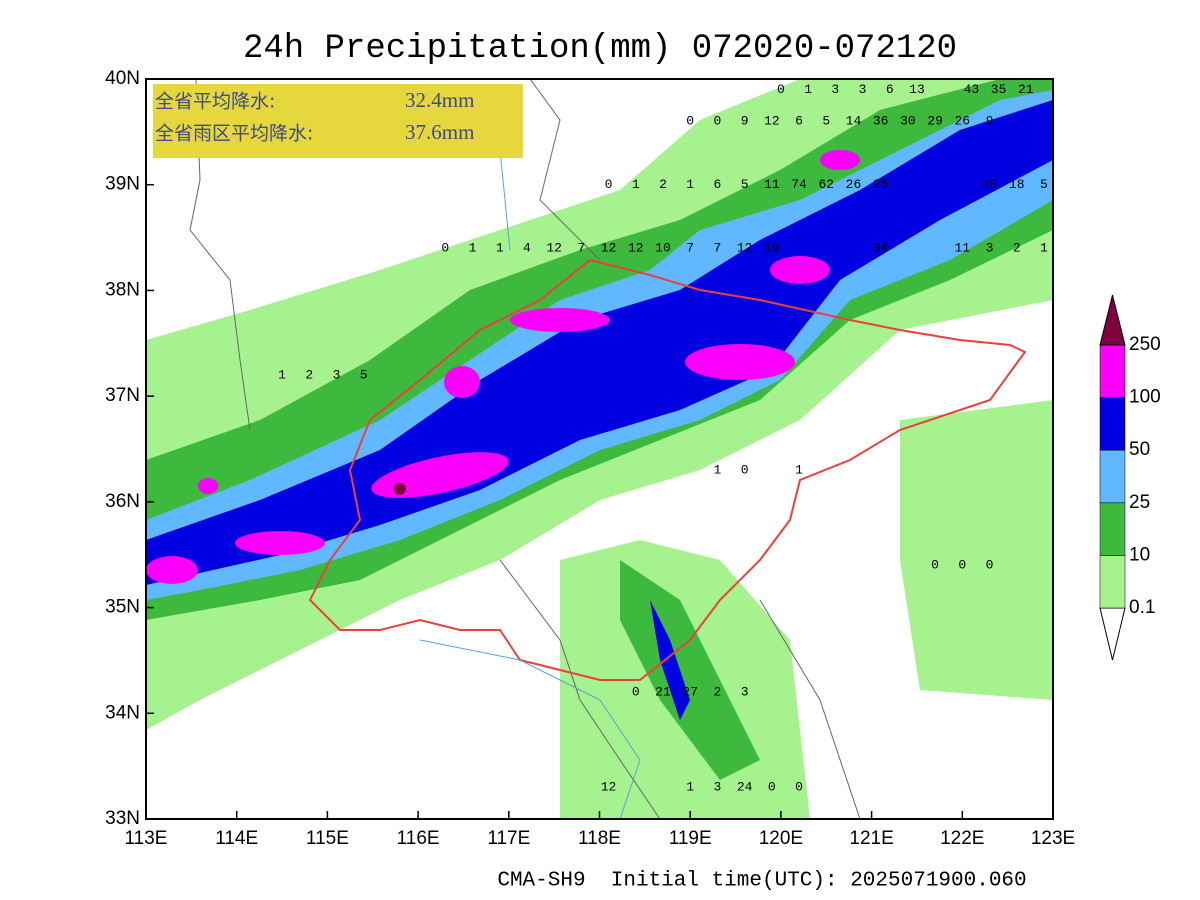 Image resolution: width=1200 pixels, height=900 pixels. What do you see at coordinates (745, 787) in the screenshot?
I see `station-value: 24` at bounding box center [745, 787].